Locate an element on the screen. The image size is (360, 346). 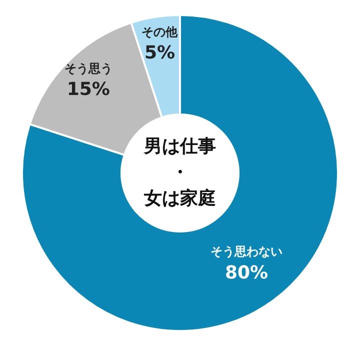
data-label: 15% is located at coordinates (88, 89).